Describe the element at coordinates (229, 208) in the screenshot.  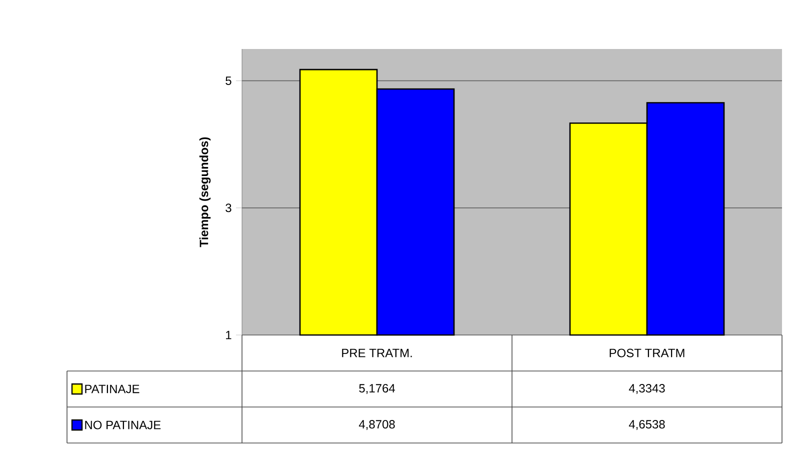
I see `y-tick-label: 3` at that location.